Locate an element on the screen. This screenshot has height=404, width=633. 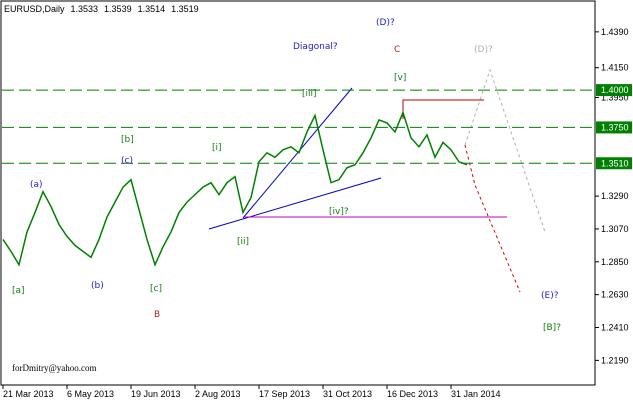
x-tick-label: 21 Mar 2013 is located at coordinates (28, 394).